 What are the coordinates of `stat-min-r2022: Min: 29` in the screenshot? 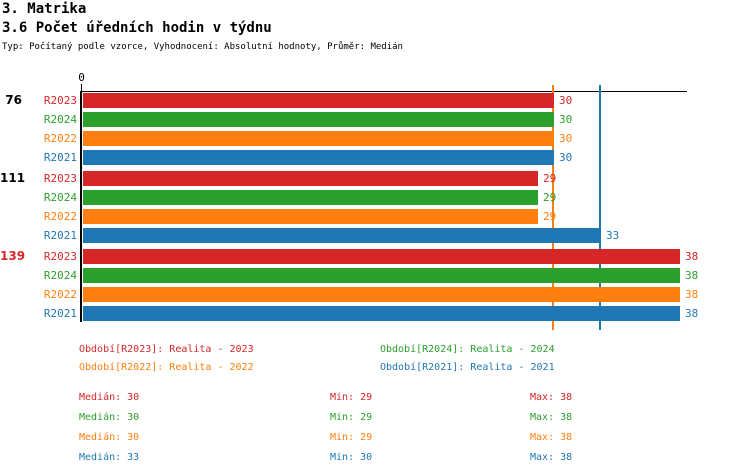 It's located at (351, 437).